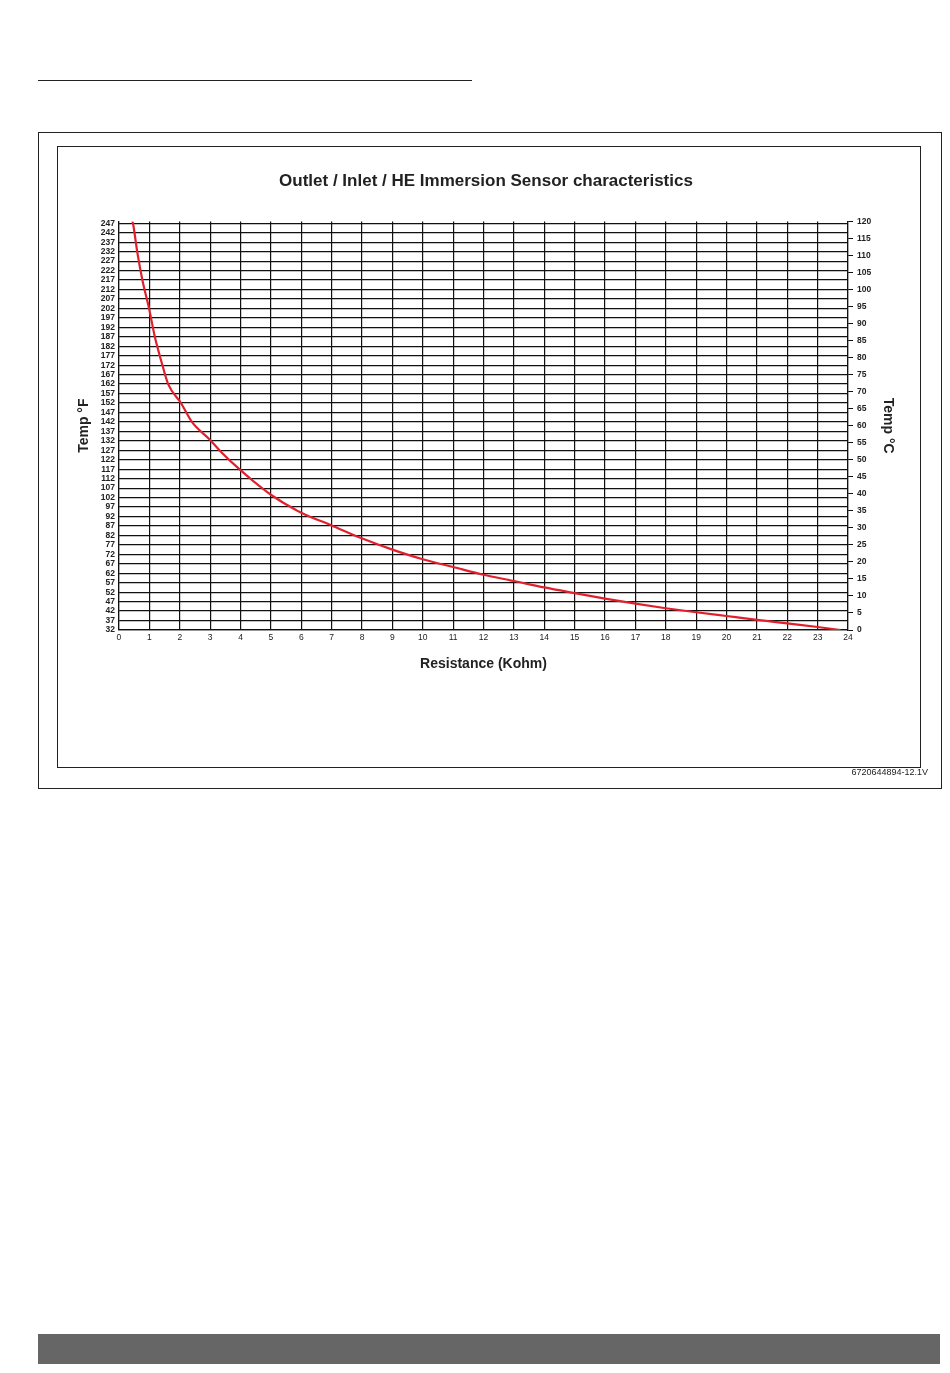 Image resolution: width=950 pixels, height=1373 pixels. What do you see at coordinates (453, 637) in the screenshot?
I see `x-tick-label: 11` at bounding box center [453, 637].